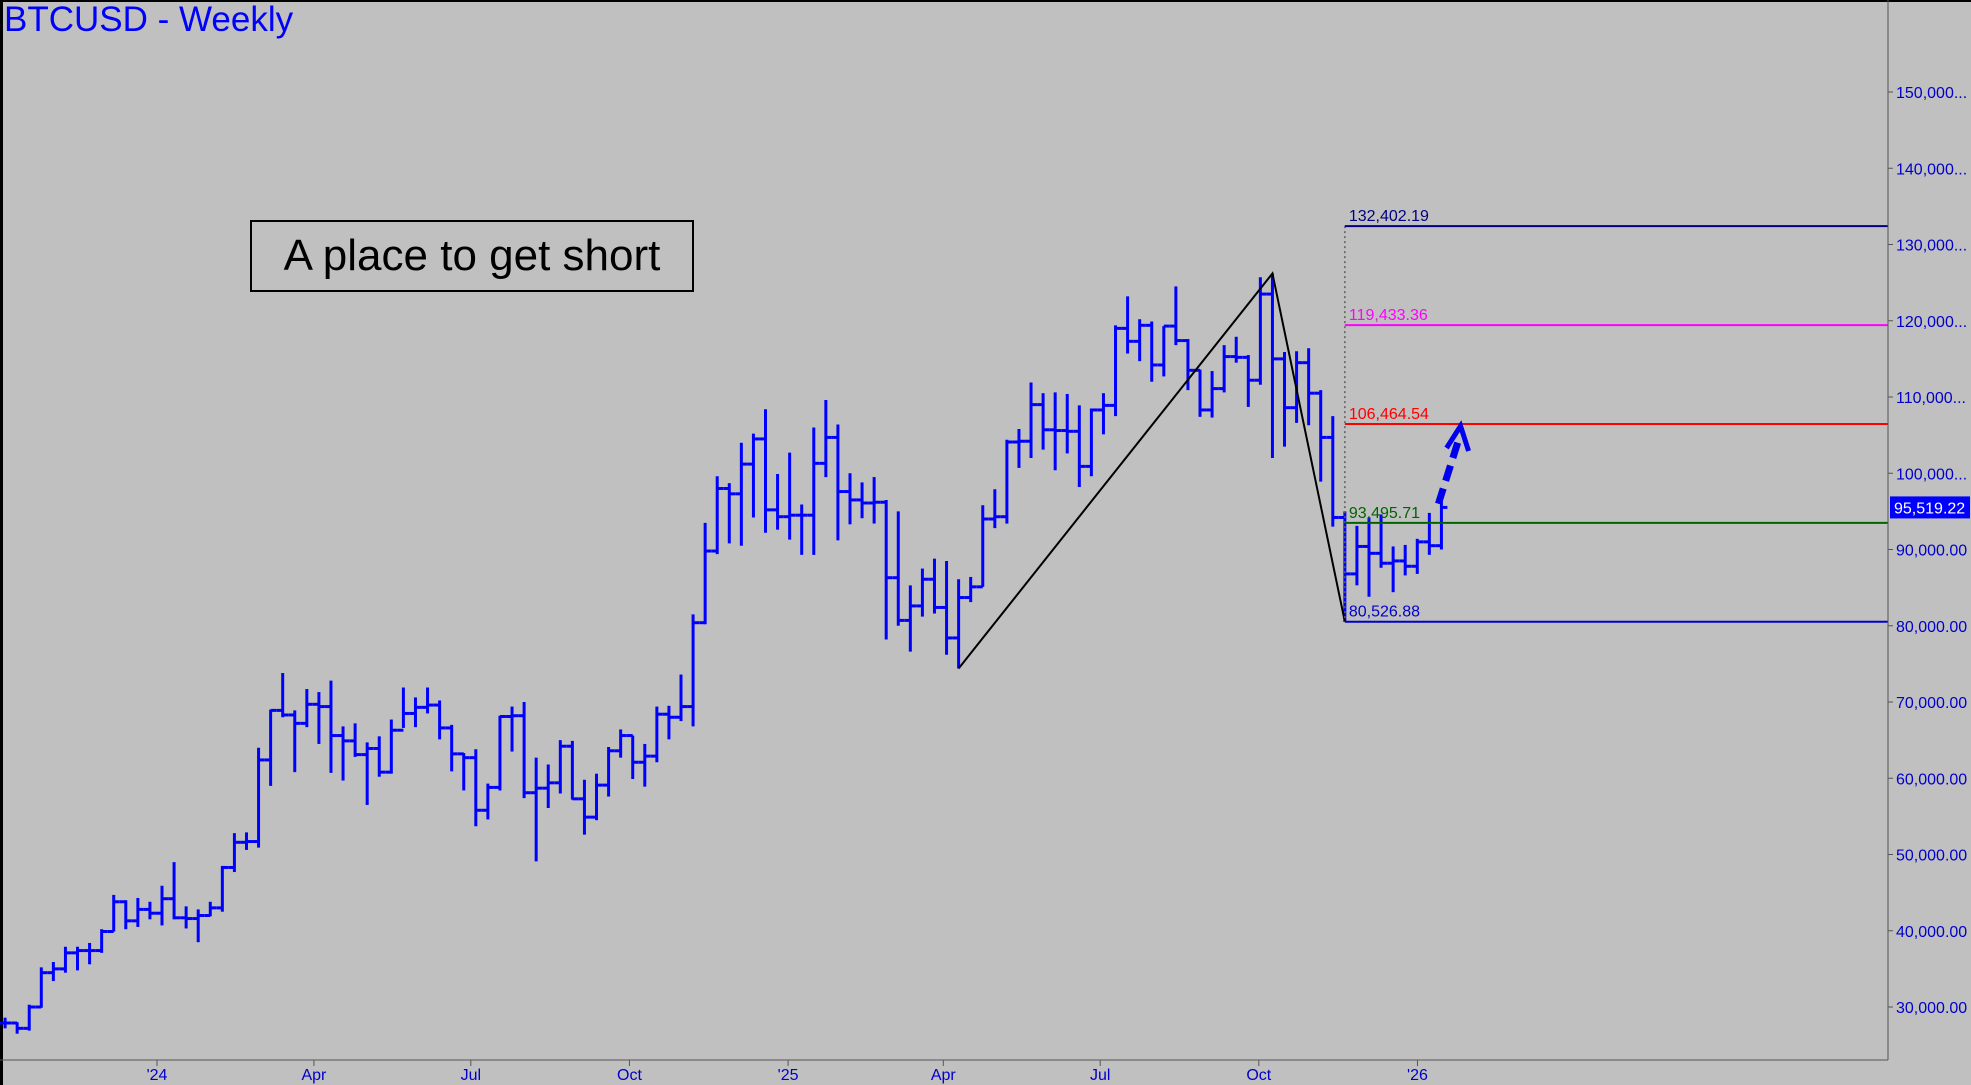  What do you see at coordinates (1929, 508) in the screenshot?
I see `last-price-label: 95,519.22` at bounding box center [1929, 508].